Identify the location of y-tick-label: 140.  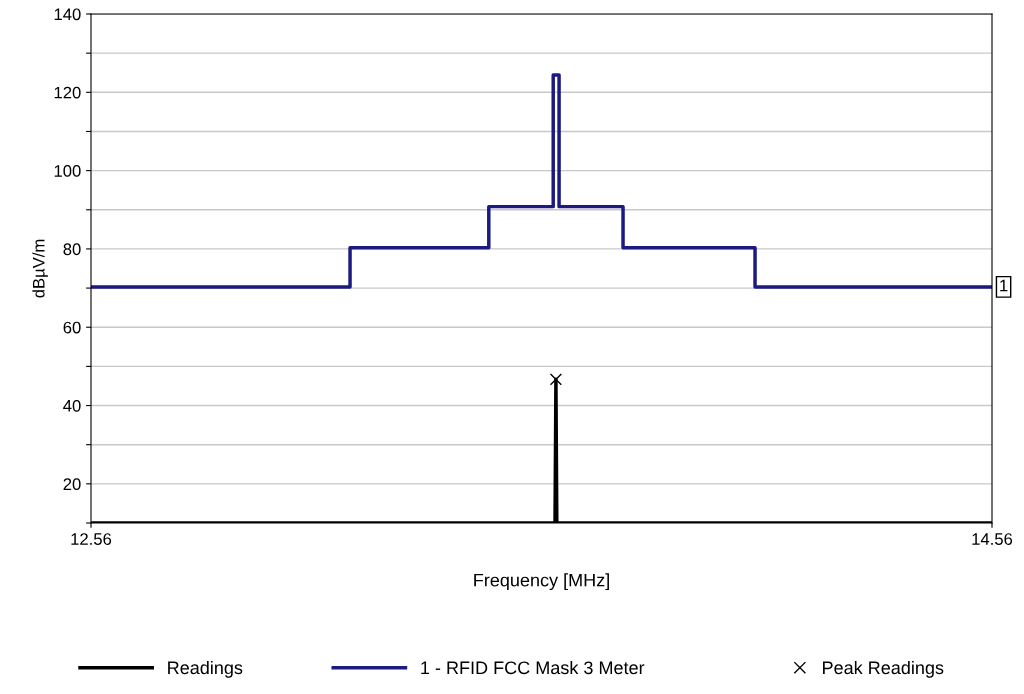
(67, 14).